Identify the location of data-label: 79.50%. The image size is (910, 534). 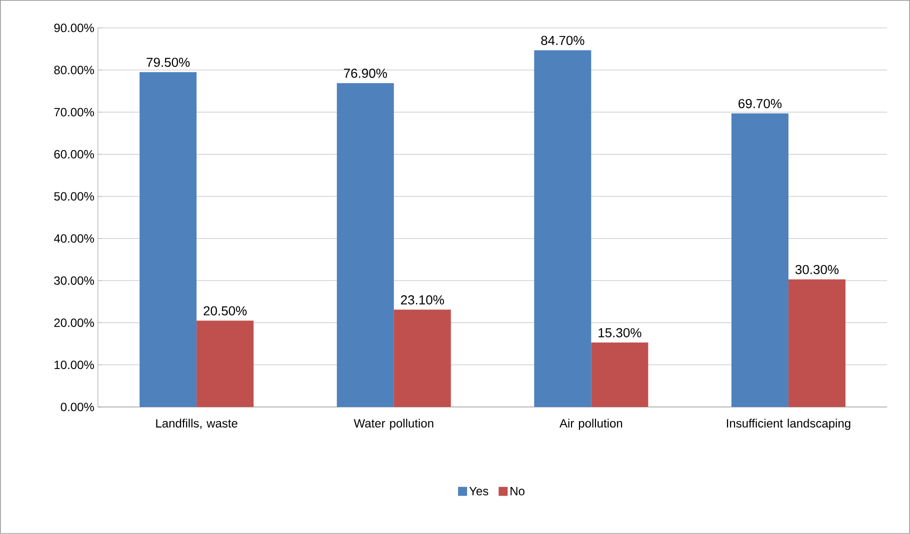
(168, 62).